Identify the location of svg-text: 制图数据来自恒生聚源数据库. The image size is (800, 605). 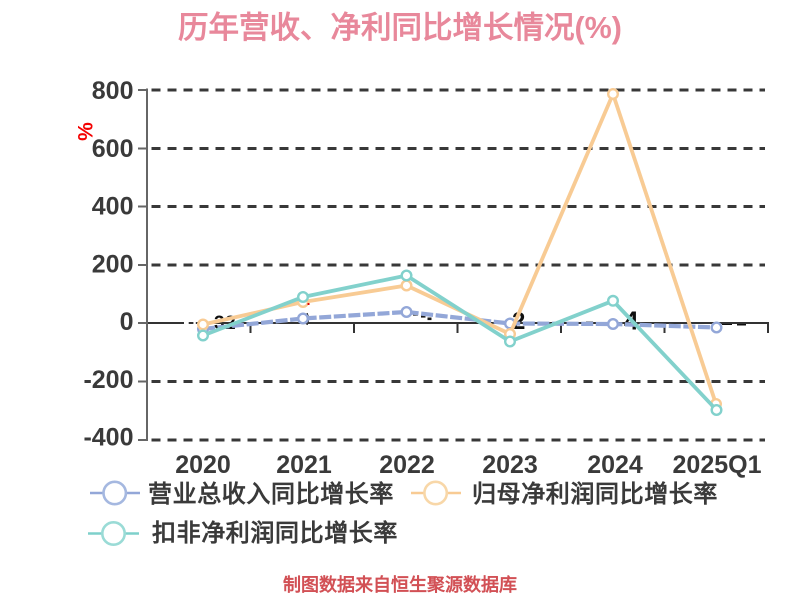
(400, 584).